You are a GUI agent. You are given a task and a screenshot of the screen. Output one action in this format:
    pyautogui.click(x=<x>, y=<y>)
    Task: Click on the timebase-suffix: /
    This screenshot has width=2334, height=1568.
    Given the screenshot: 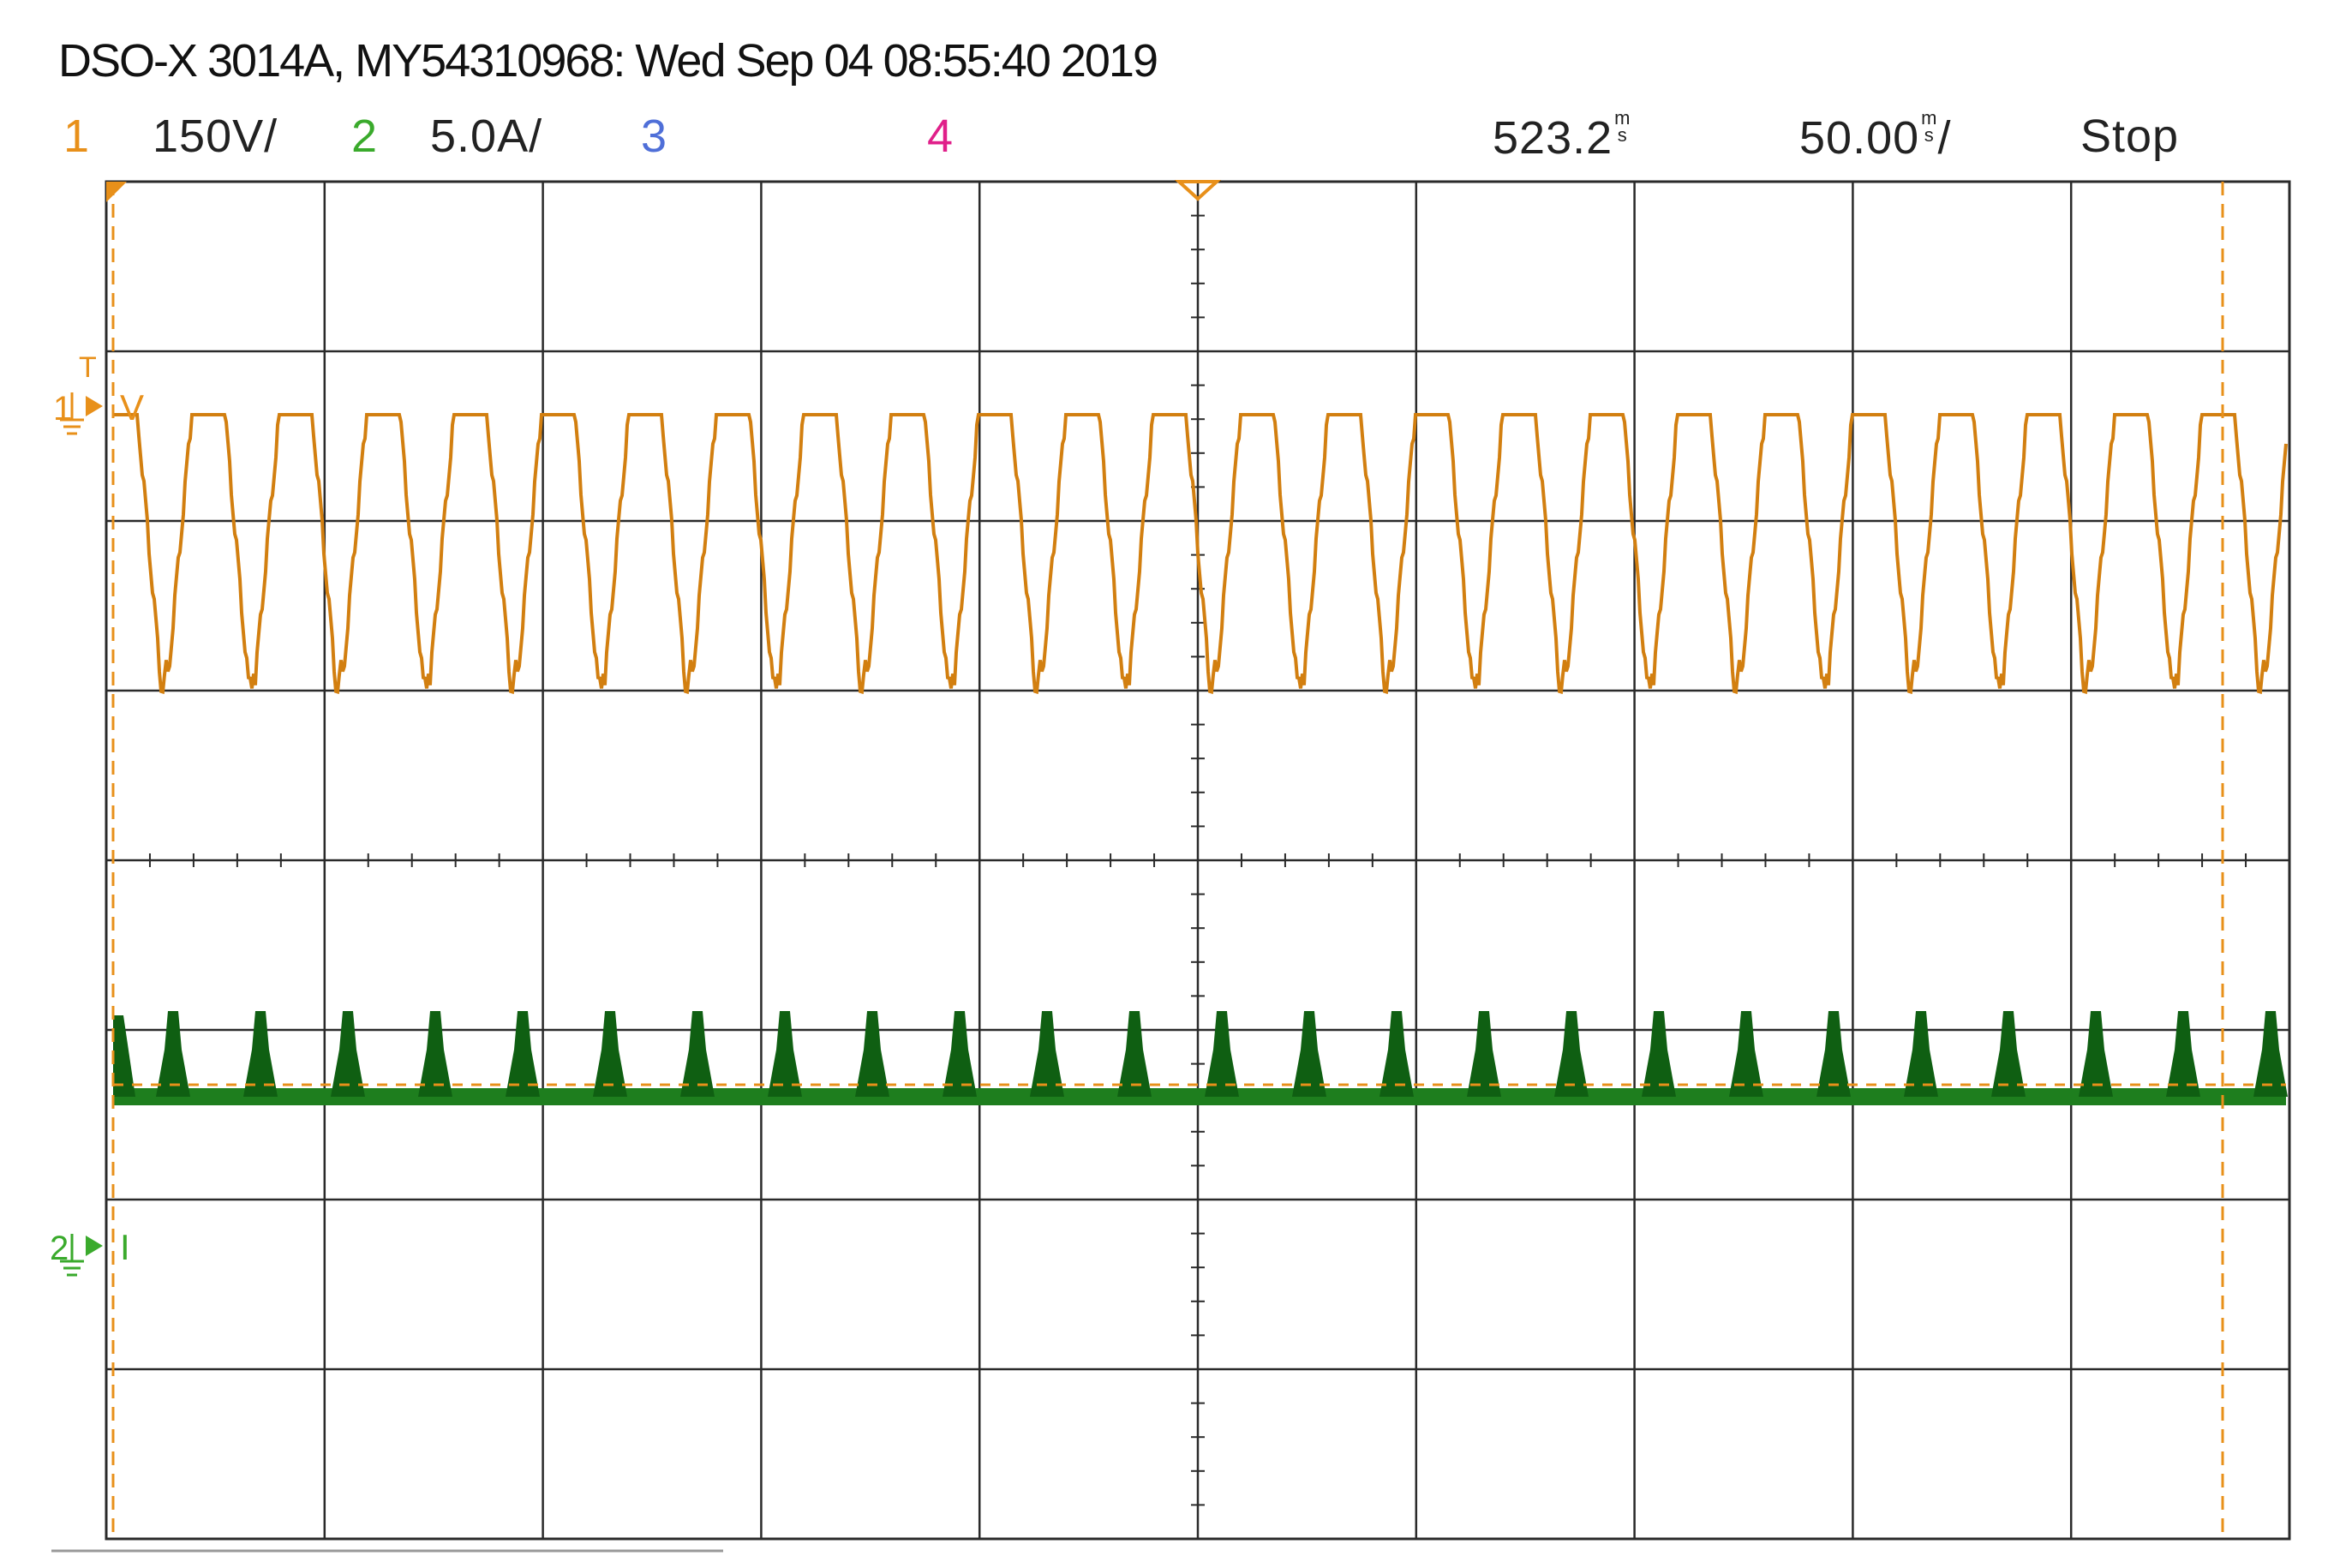 What is the action you would take?
    pyautogui.click(x=1944, y=138)
    